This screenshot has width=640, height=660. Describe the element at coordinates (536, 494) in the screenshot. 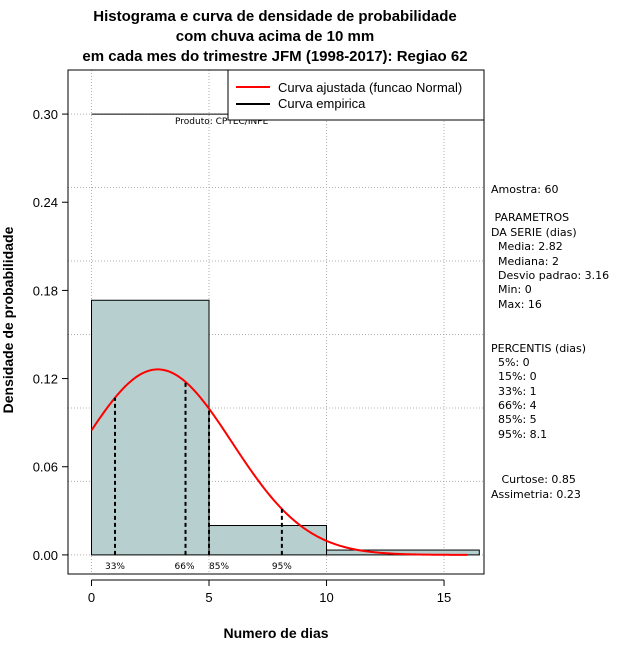

I see `stat-skewness: Assimetria: 0.23` at that location.